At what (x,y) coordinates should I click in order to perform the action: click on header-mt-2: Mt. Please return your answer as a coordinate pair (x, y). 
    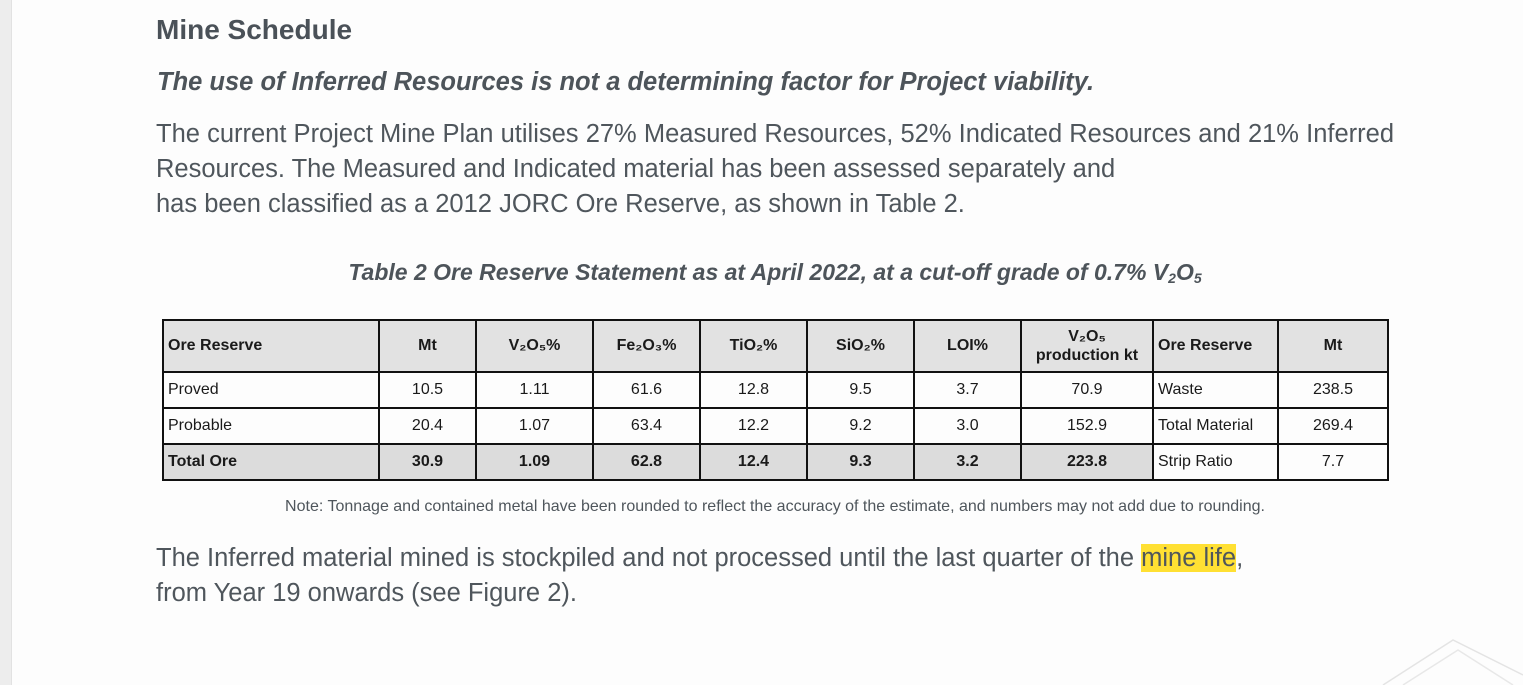
    Looking at the image, I should click on (1333, 346).